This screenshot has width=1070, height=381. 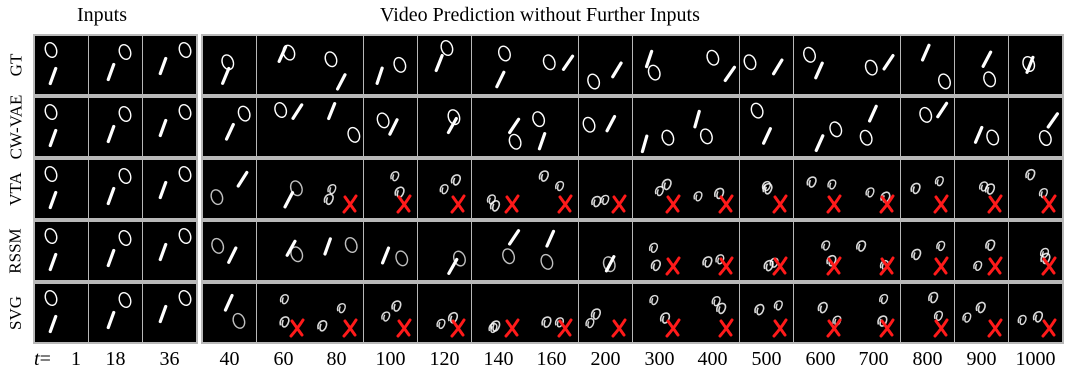 What do you see at coordinates (61, 313) in the screenshot?
I see `frame-svg-t1` at bounding box center [61, 313].